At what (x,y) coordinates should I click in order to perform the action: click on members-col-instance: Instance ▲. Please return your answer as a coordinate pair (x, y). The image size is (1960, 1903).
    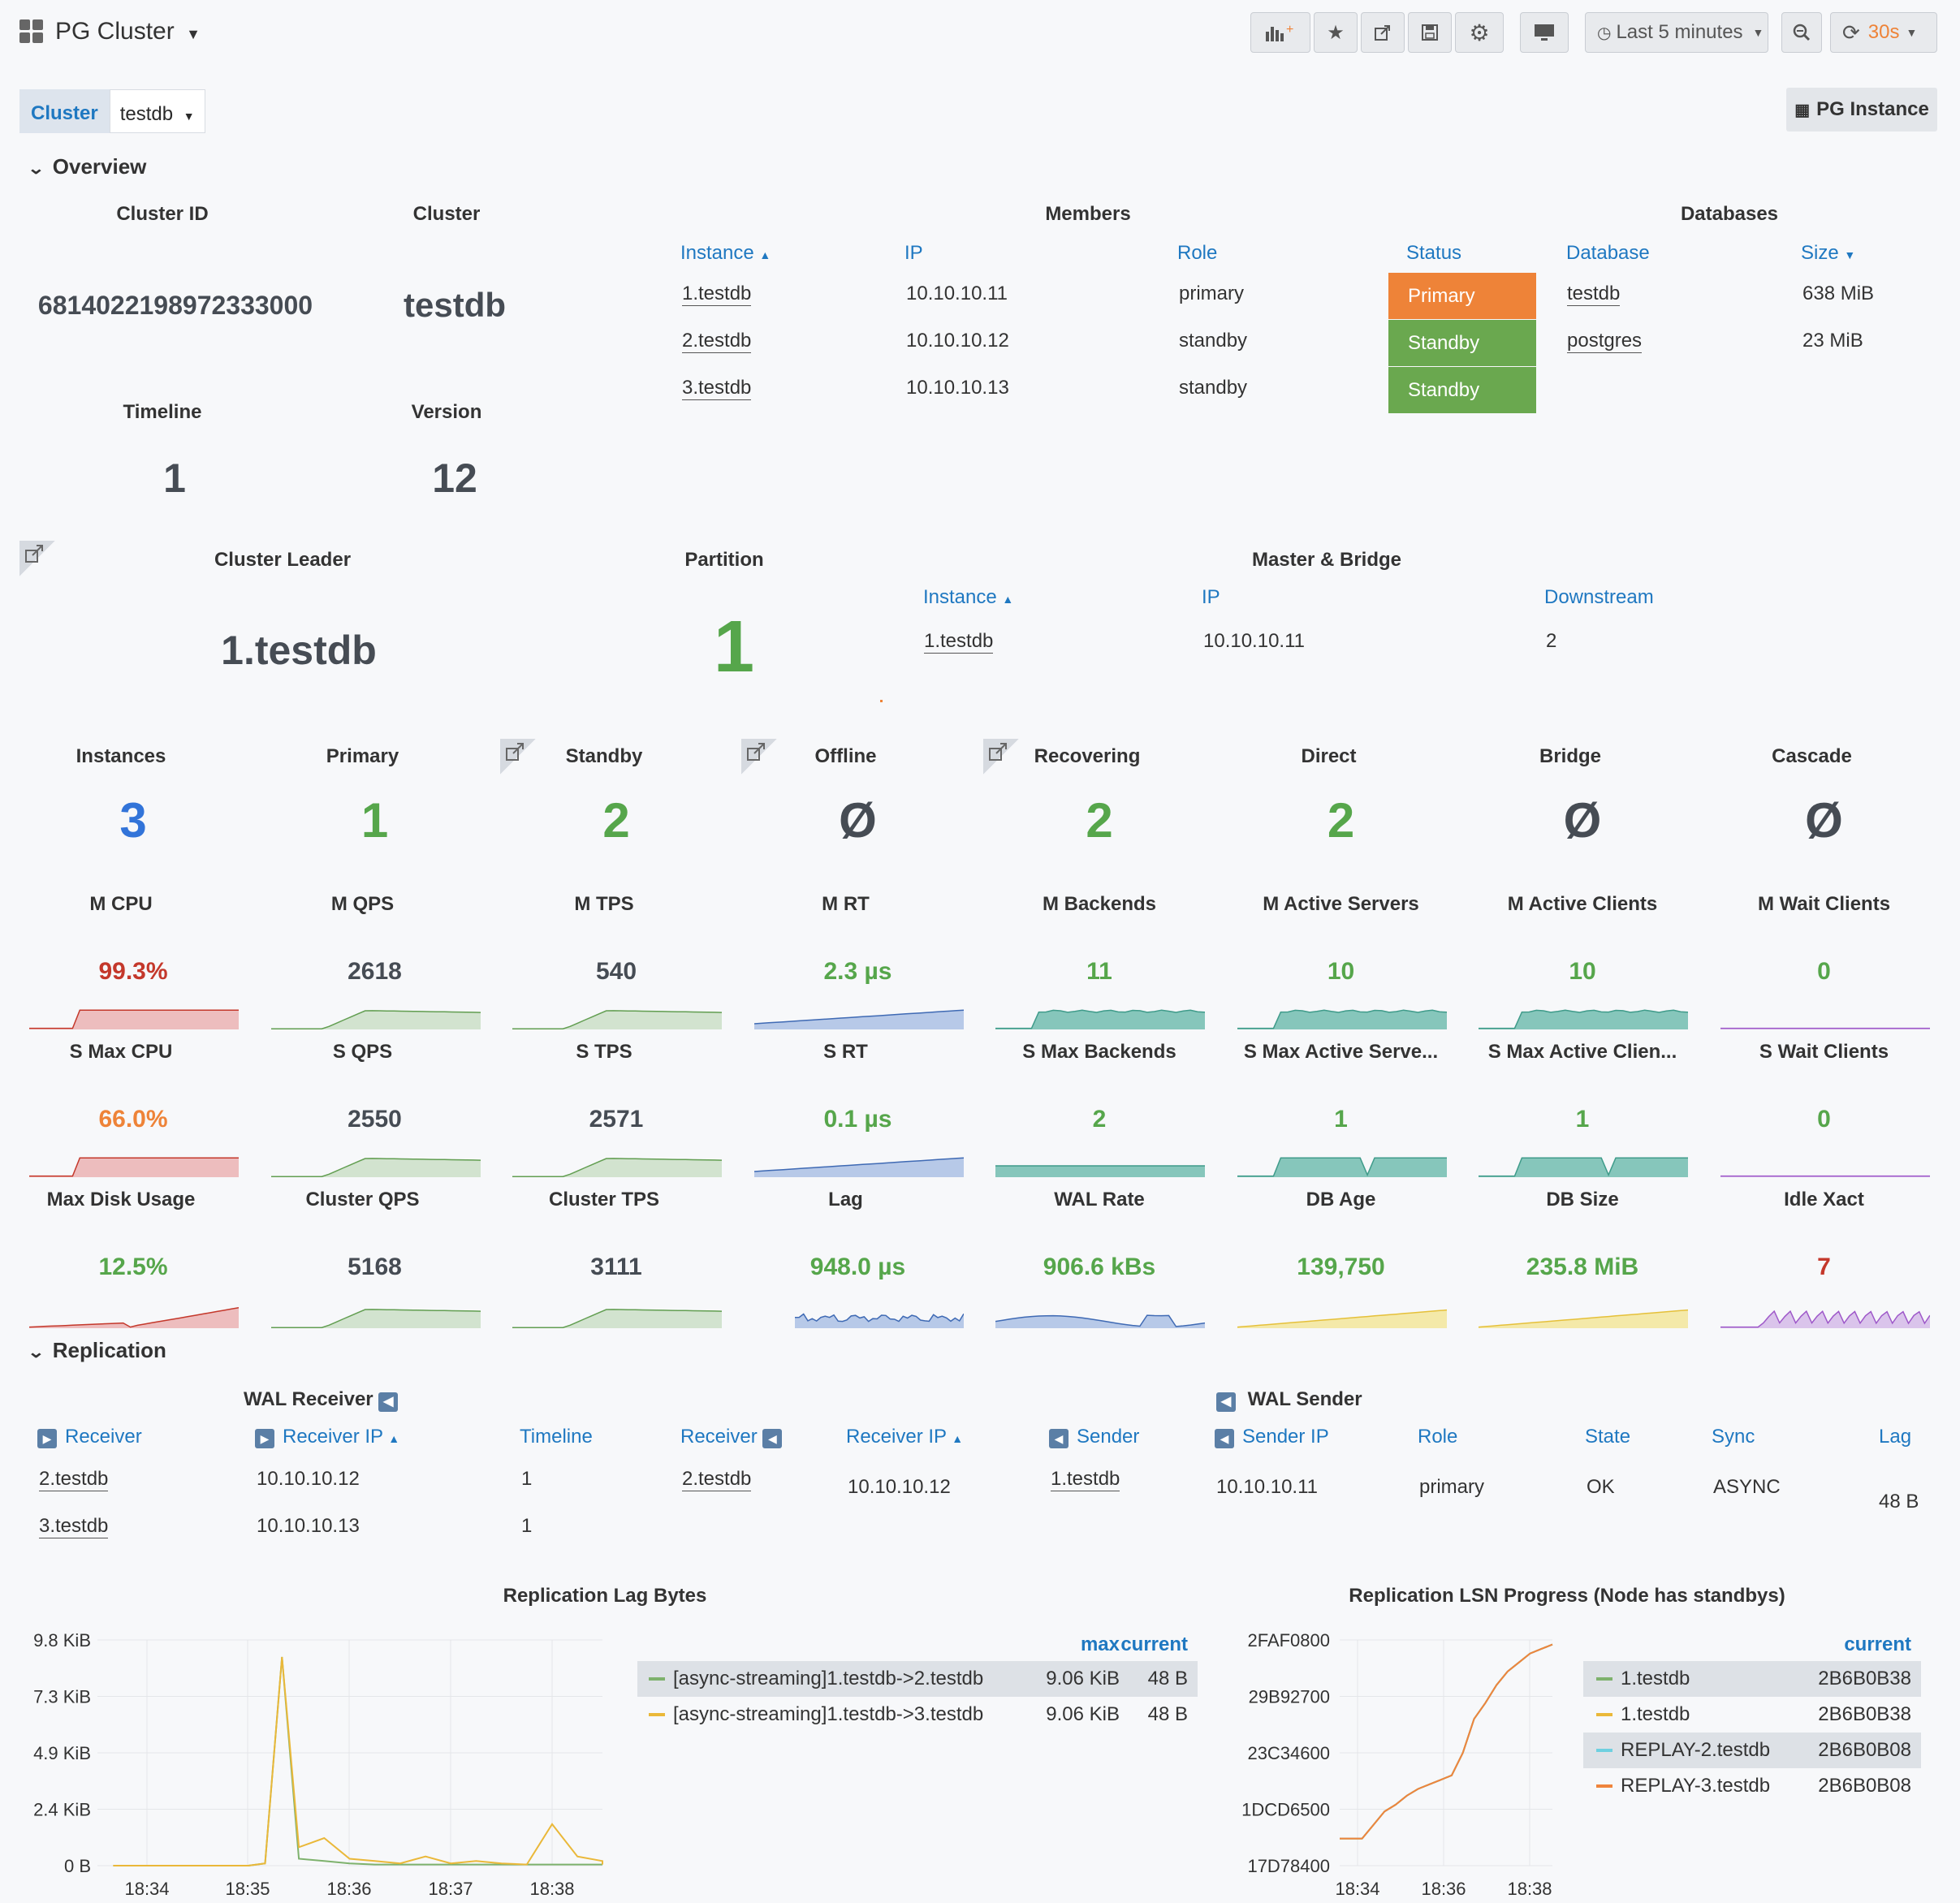
    Looking at the image, I should click on (725, 253).